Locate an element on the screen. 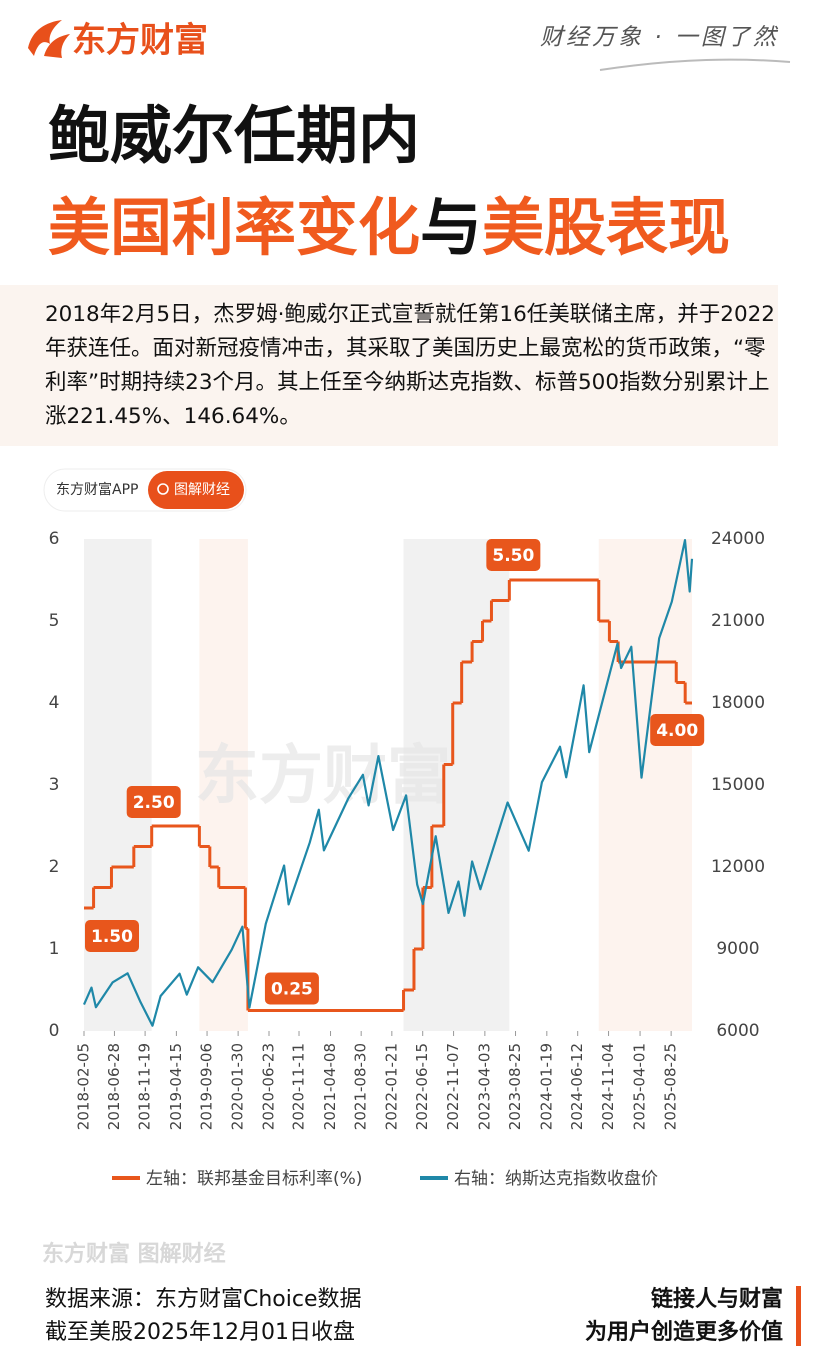 The image size is (819, 1367). x-tick-label: 2020-01-30 is located at coordinates (238, 1086).